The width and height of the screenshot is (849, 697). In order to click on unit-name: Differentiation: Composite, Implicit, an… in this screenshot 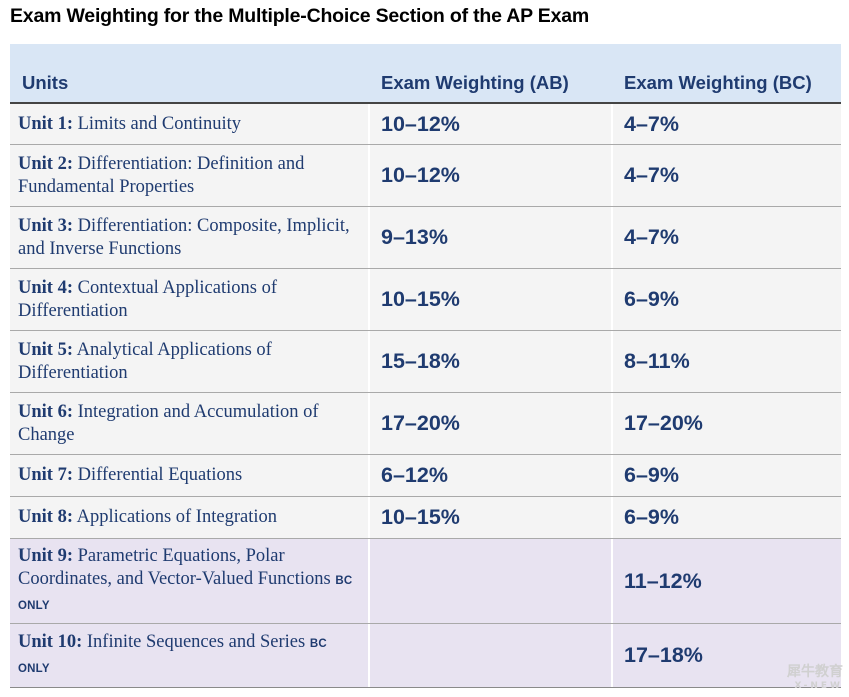, I will do `click(184, 237)`.